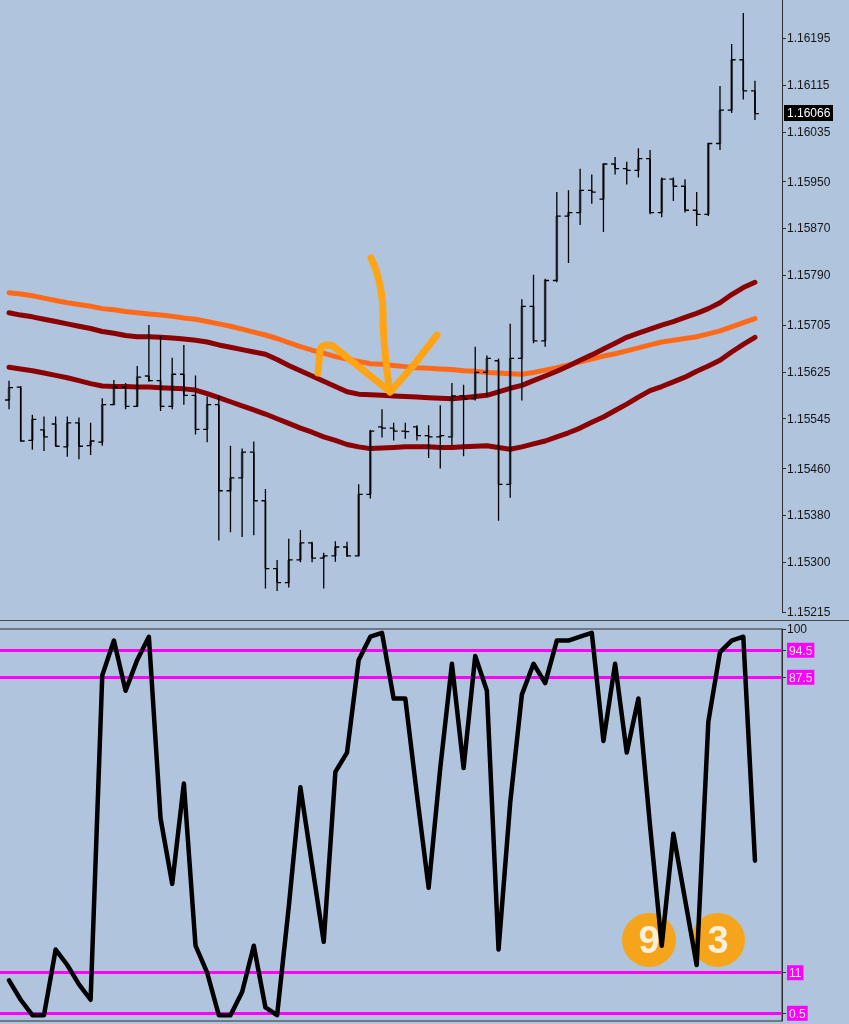 The image size is (849, 1024). Describe the element at coordinates (809, 325) in the screenshot. I see `y-tick-label: 1.15705` at that location.